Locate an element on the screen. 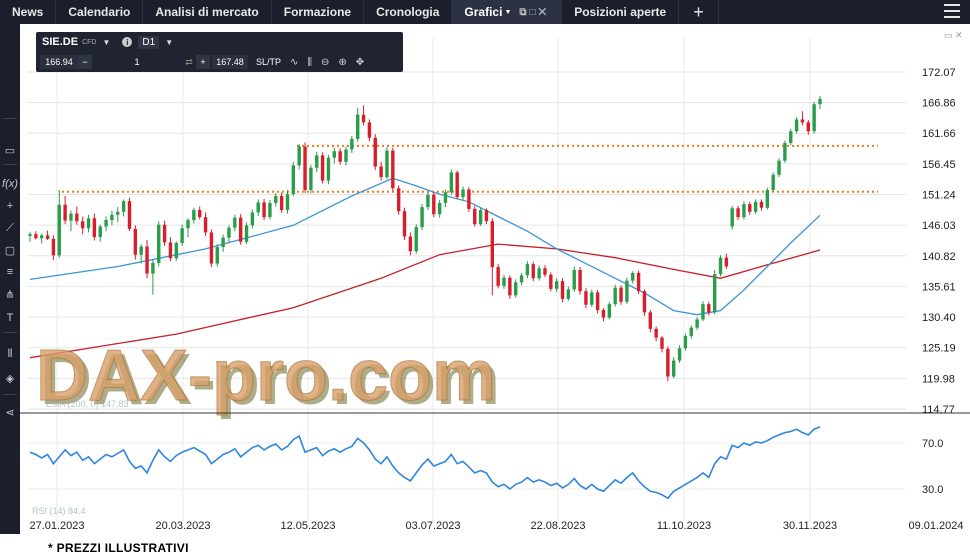 This screenshot has height=558, width=970. tab-window-controls-icon: ⧉□✕ is located at coordinates (534, 12).